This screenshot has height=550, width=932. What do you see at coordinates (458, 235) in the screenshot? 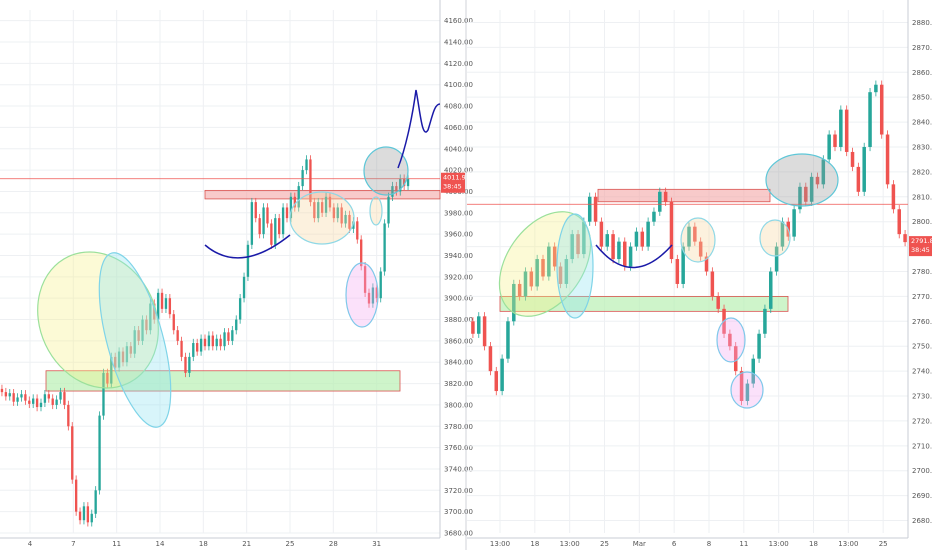
I see `y-tick-label: 3960.00` at bounding box center [458, 235].